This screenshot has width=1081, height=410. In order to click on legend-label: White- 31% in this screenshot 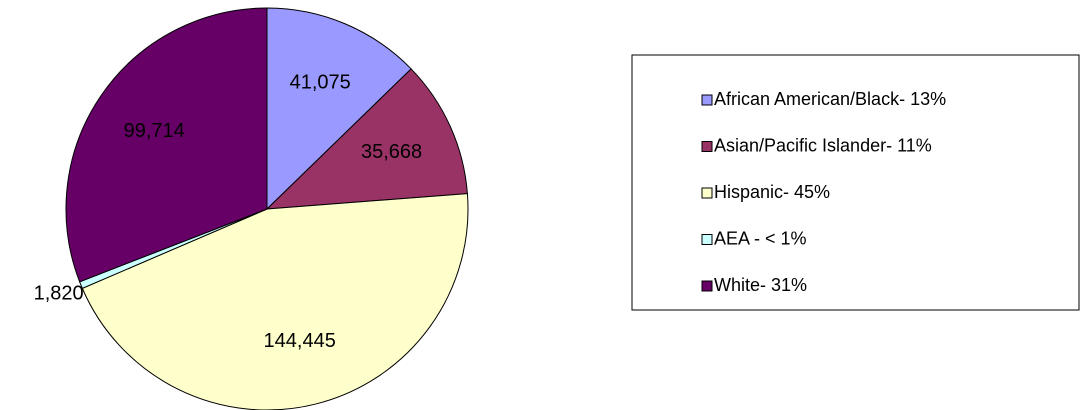, I will do `click(760, 285)`.